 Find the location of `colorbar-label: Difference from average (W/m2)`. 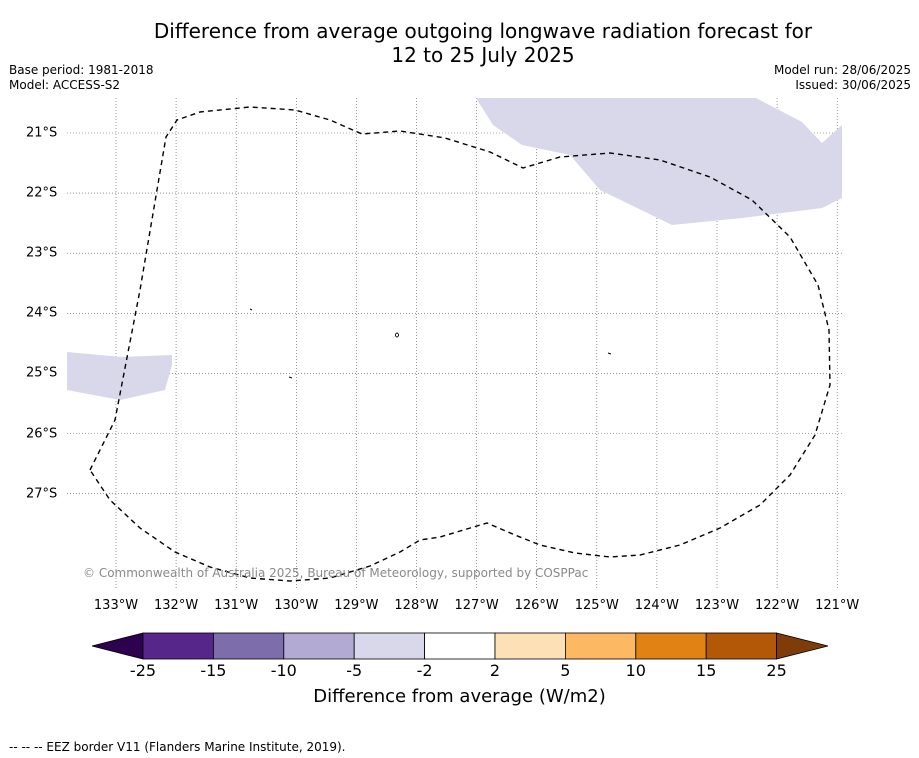

colorbar-label: Difference from average (W/m2) is located at coordinates (459, 696).